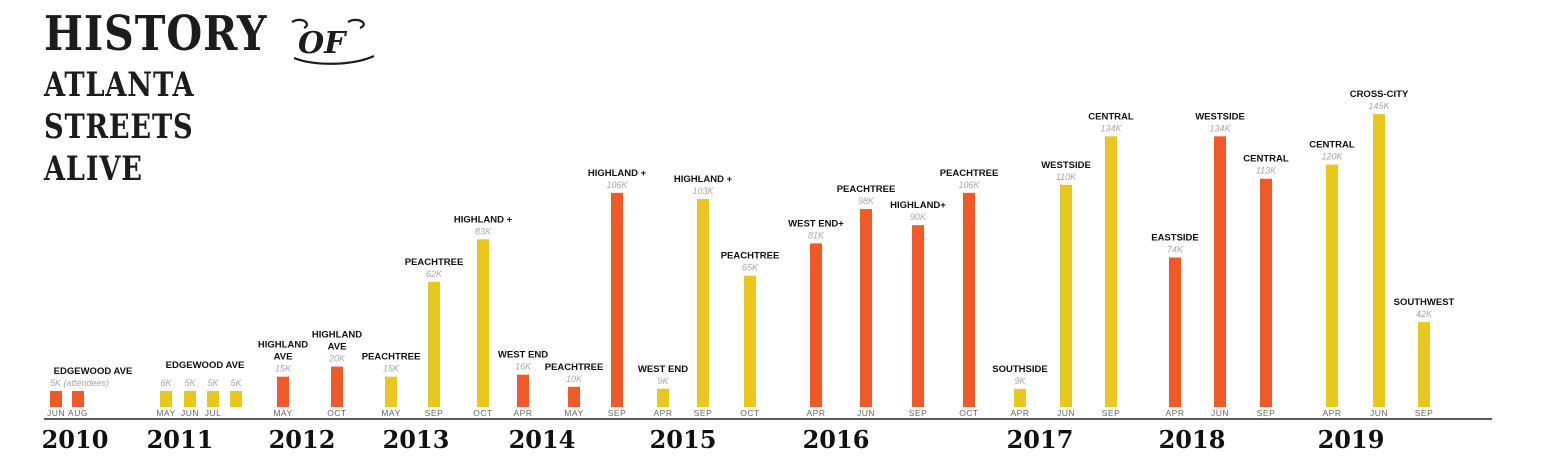 Image resolution: width=1542 pixels, height=463 pixels. I want to click on route-label: CROSS-CITY, so click(1379, 94).